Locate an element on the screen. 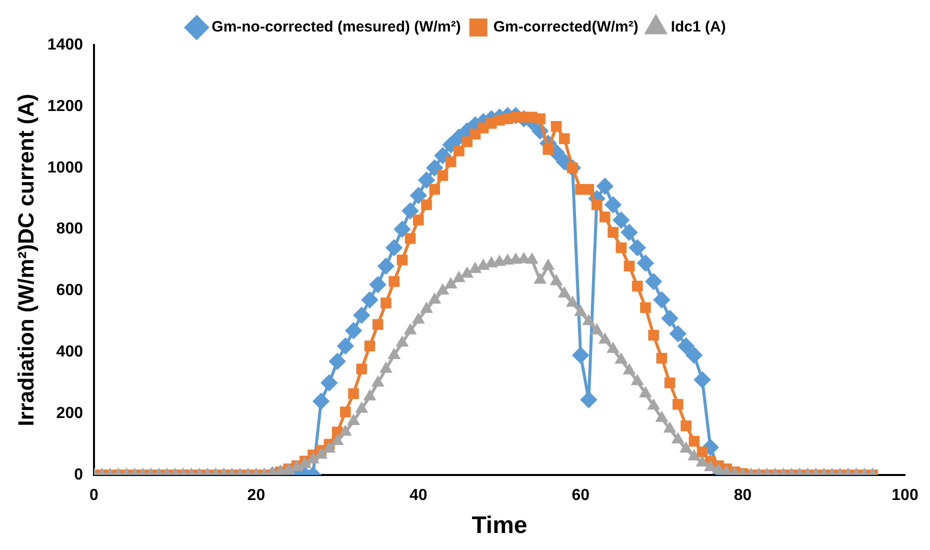 The image size is (930, 550). legend-label: Gm-no-corrected (mesured) (W/m²) is located at coordinates (336, 27).